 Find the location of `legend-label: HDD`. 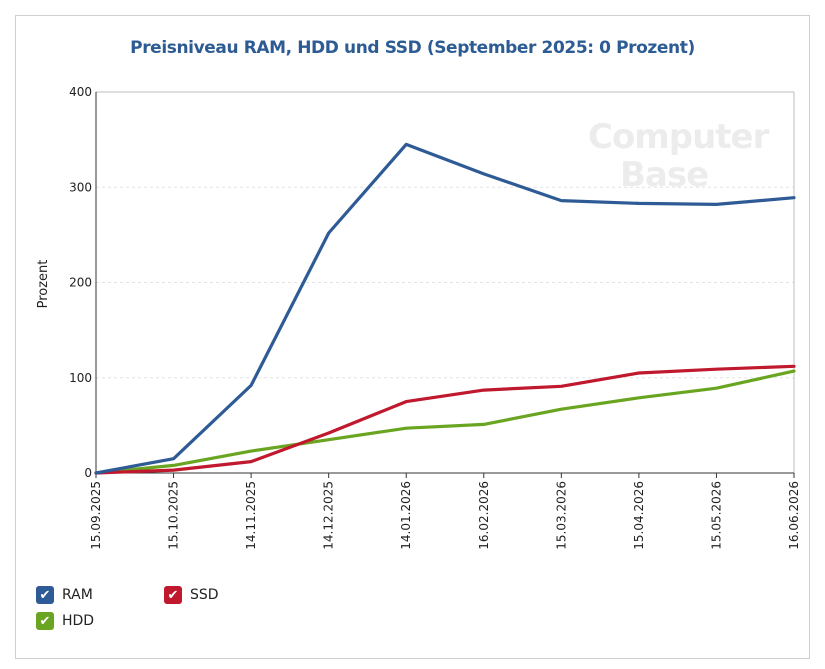

legend-label: HDD is located at coordinates (78, 621).